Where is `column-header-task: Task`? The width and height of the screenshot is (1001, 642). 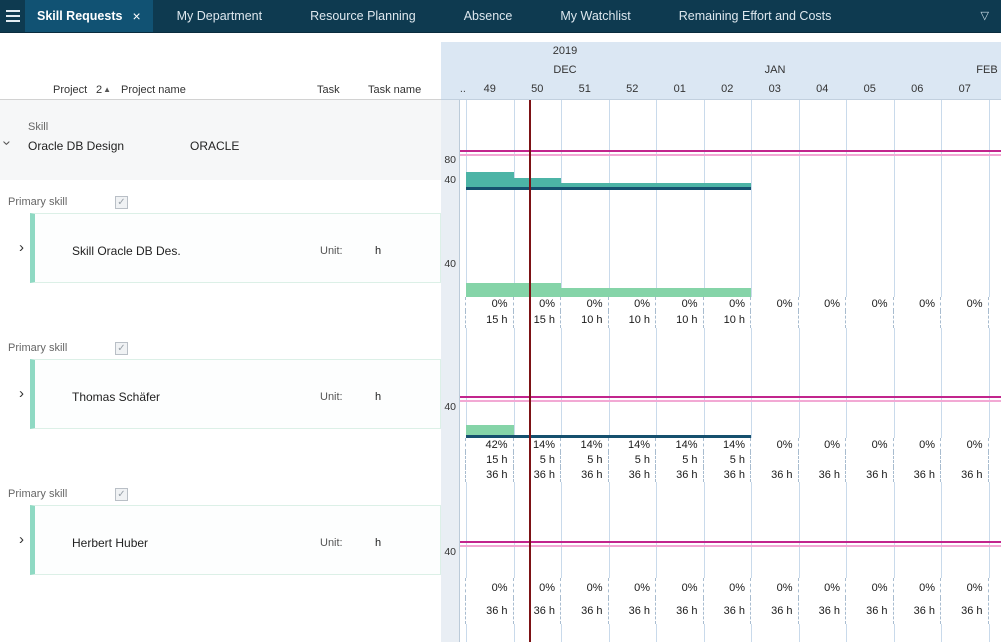 column-header-task: Task is located at coordinates (328, 90).